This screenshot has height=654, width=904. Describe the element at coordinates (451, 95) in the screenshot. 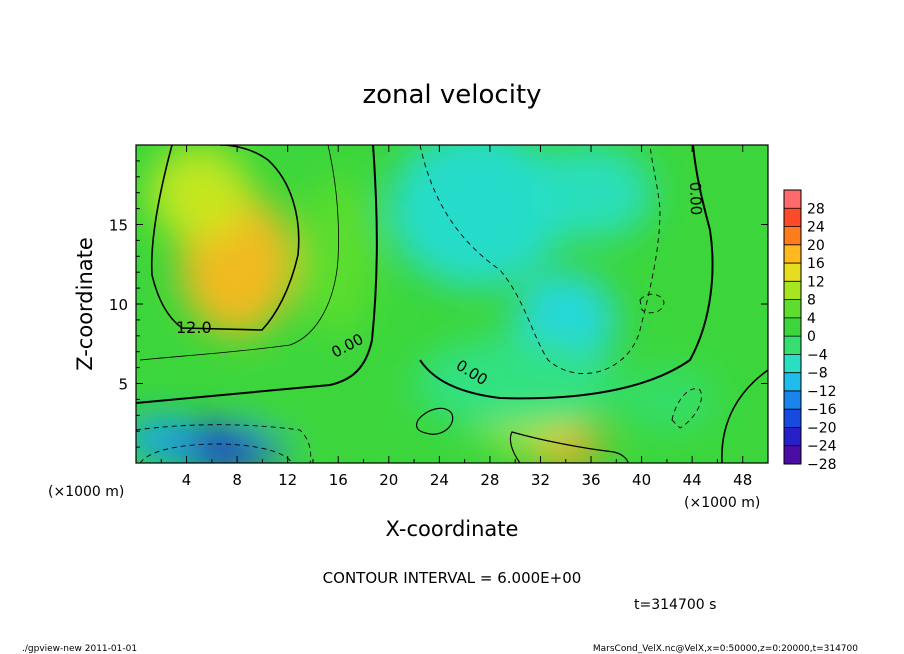

I see `chart-title: zonal velocity` at that location.